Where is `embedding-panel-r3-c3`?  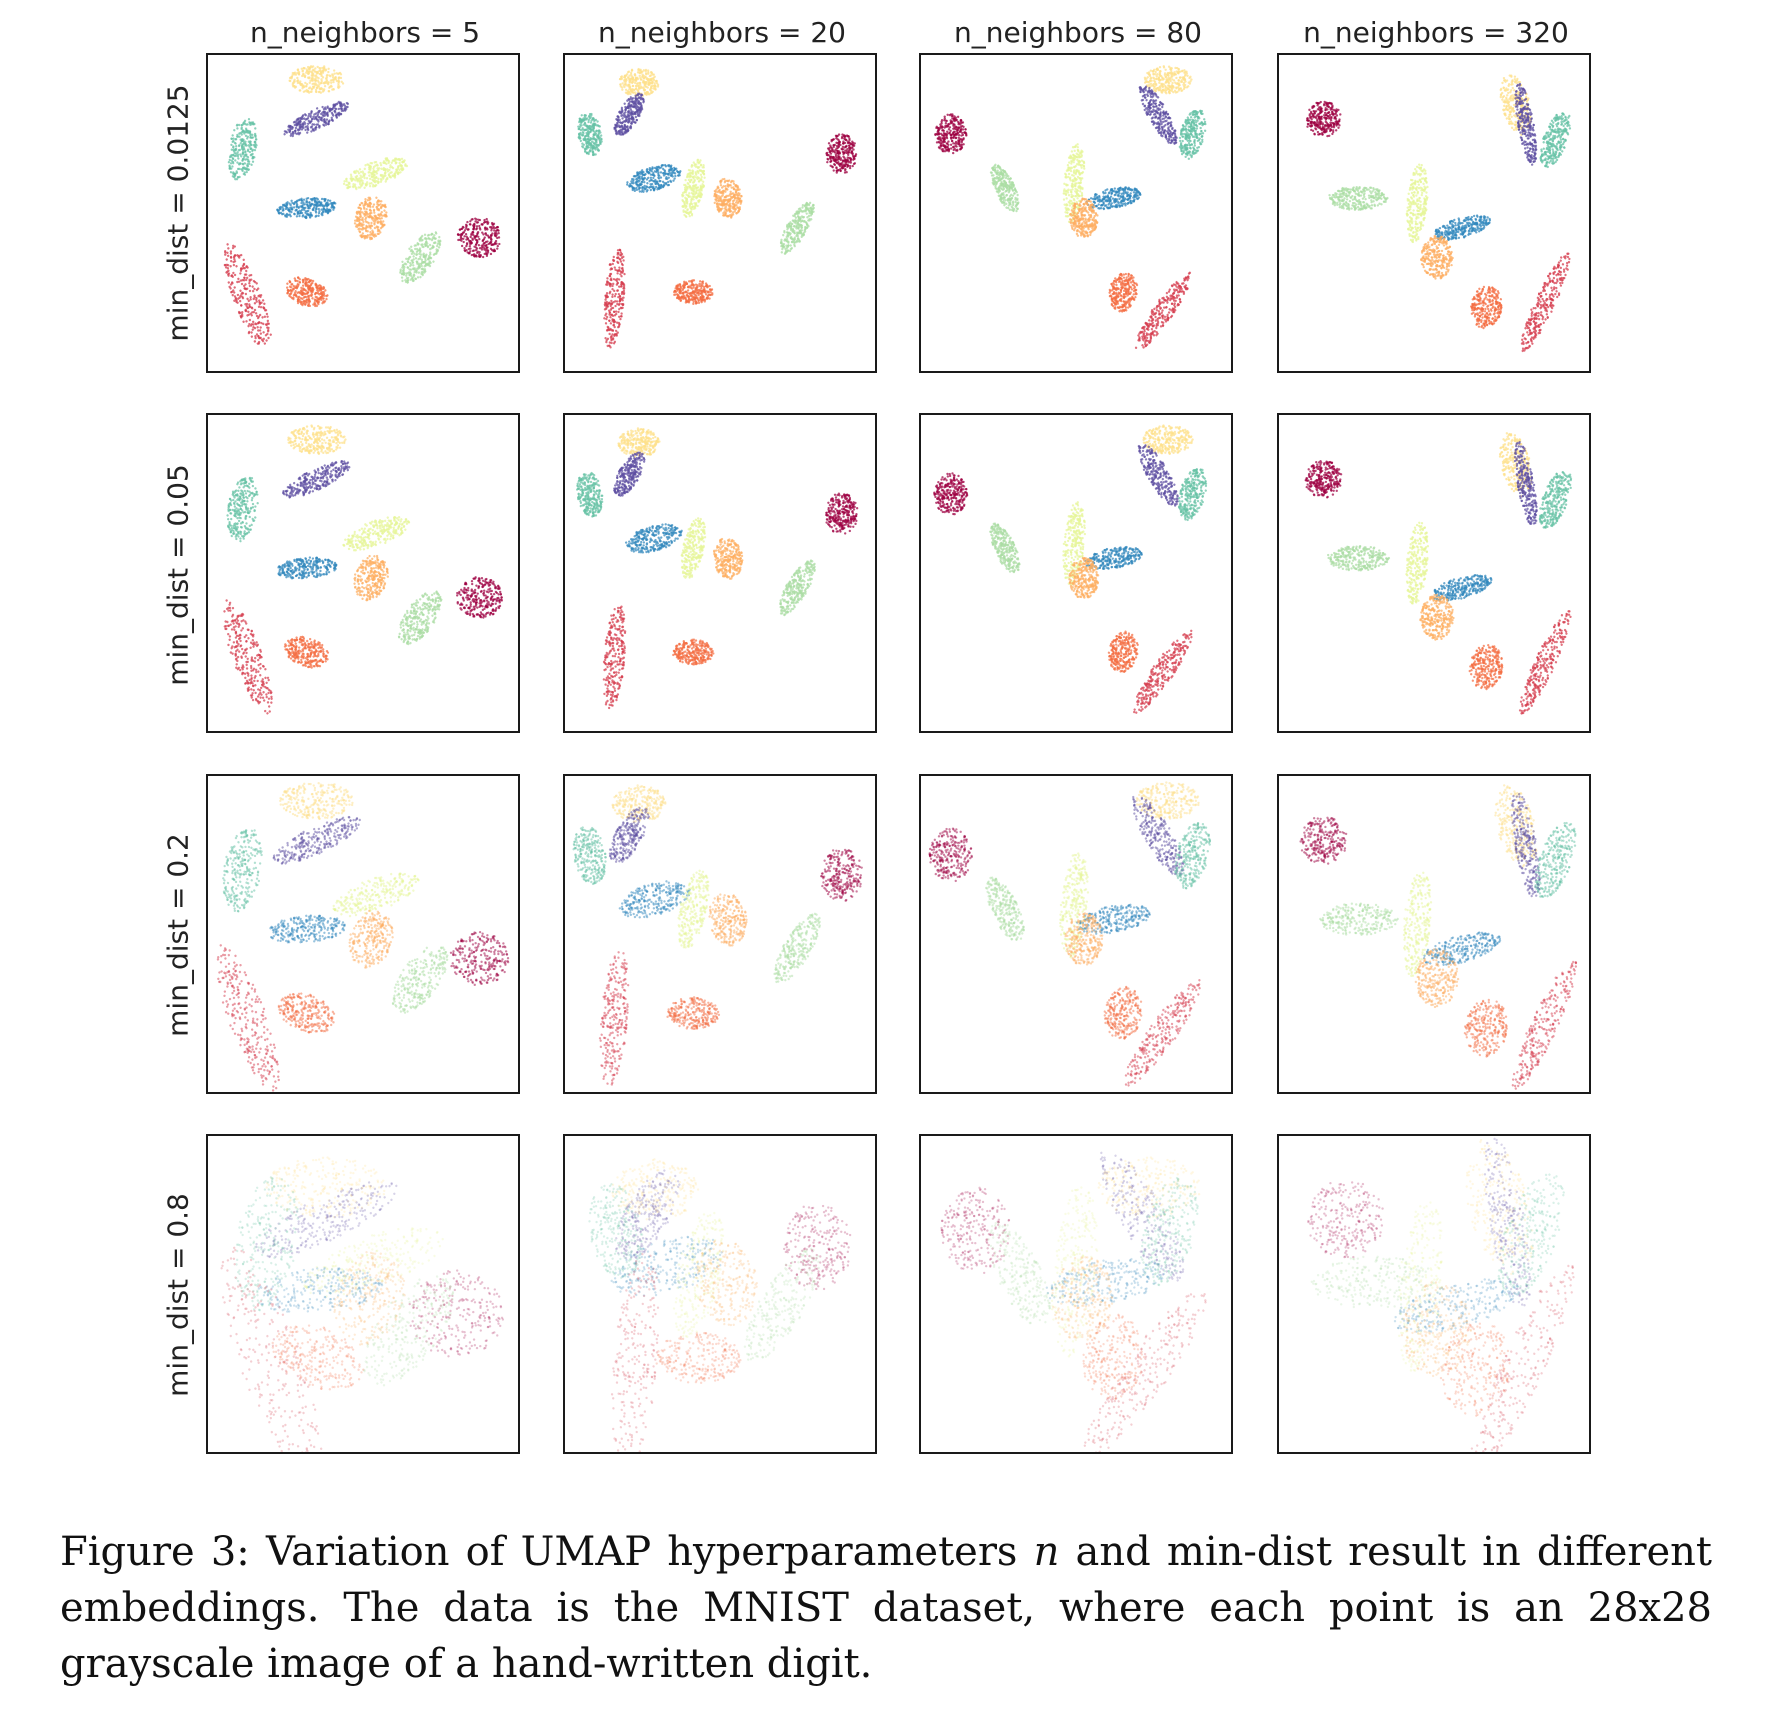 embedding-panel-r3-c3 is located at coordinates (1434, 1294).